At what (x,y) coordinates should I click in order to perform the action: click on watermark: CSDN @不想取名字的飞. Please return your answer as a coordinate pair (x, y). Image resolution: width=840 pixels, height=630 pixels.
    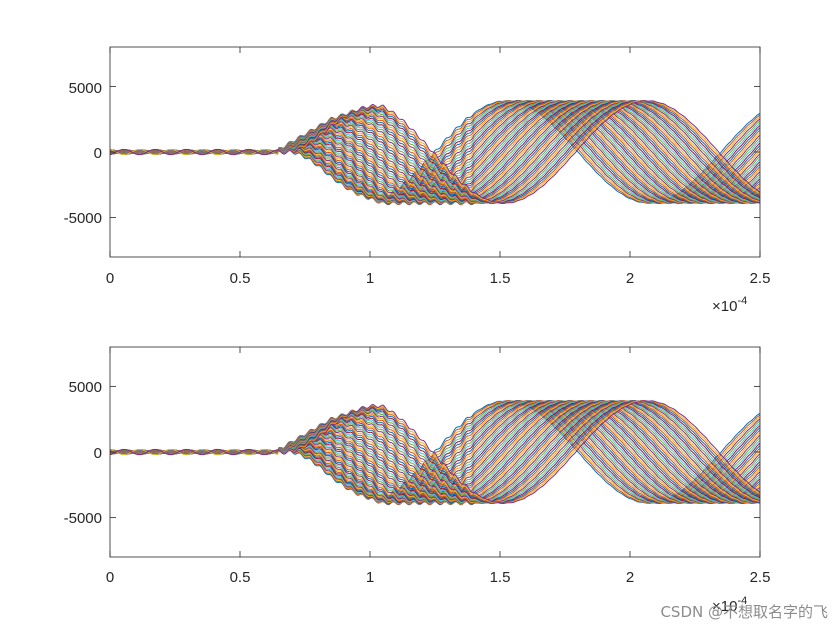
    Looking at the image, I should click on (744, 612).